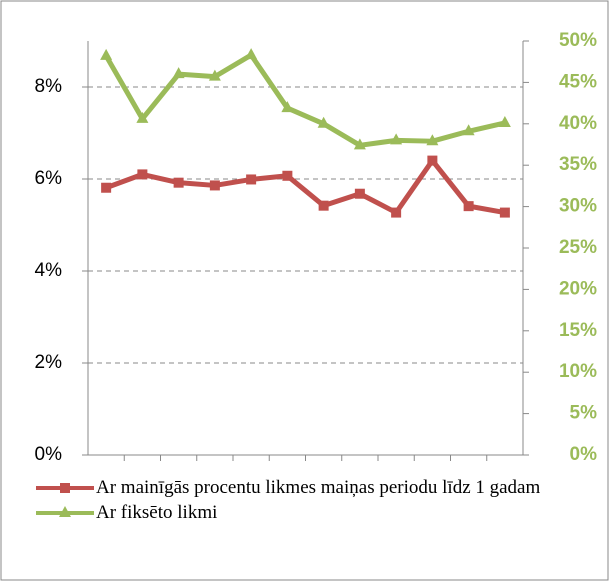 This screenshot has width=609, height=581. Describe the element at coordinates (49, 270) in the screenshot. I see `y-tick-label: 4%` at that location.